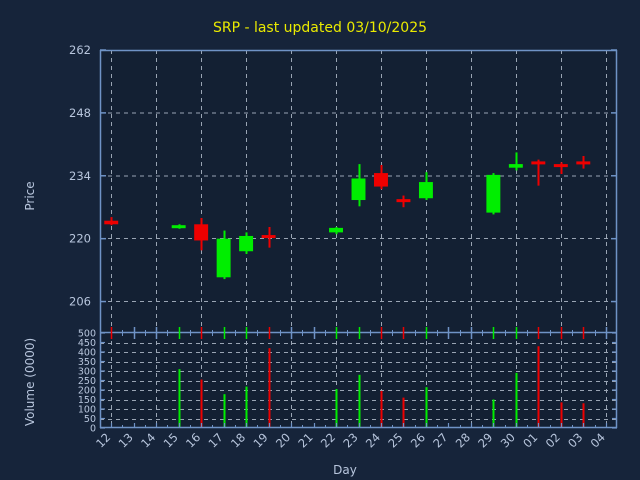 The width and height of the screenshot is (640, 480). I want to click on chart-title: SRP - last updated 03/10/2025, so click(320, 28).